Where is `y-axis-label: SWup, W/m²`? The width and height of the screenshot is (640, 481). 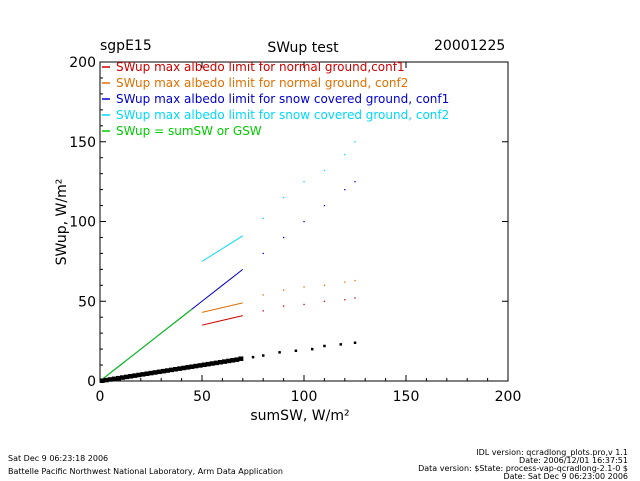
y-axis-label: SWup, W/m² is located at coordinates (62, 222).